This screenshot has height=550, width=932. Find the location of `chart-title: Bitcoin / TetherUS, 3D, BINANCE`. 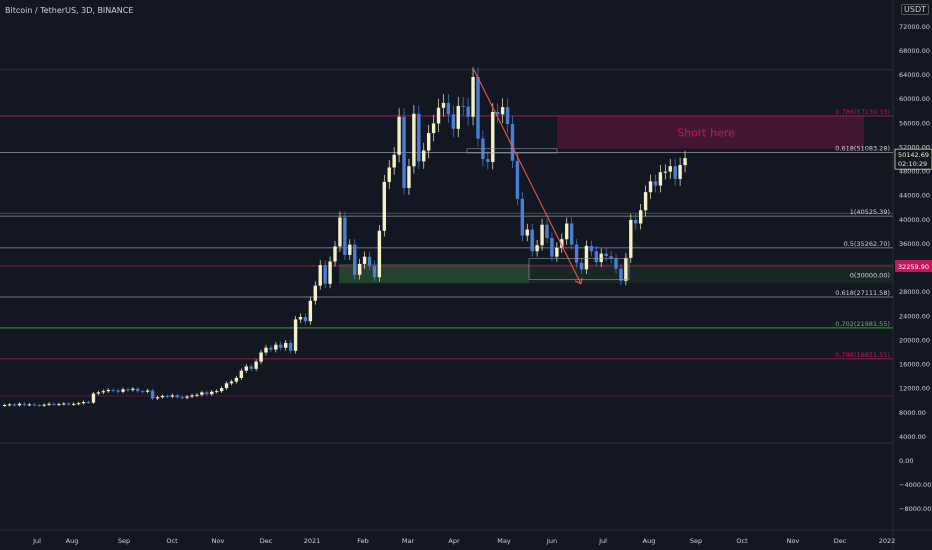

chart-title: Bitcoin / TetherUS, 3D, BINANCE is located at coordinates (69, 10).